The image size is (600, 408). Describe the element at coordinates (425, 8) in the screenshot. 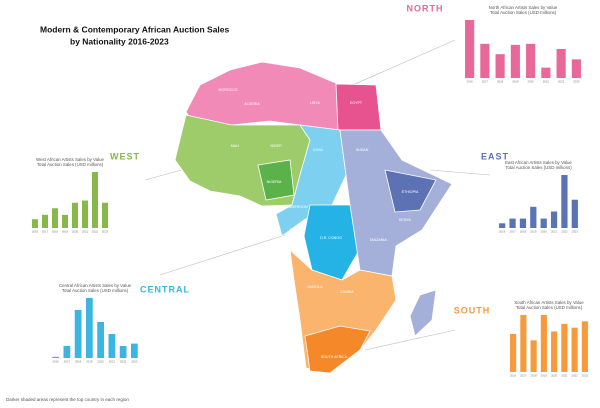

I see `region-label: NORTH` at that location.